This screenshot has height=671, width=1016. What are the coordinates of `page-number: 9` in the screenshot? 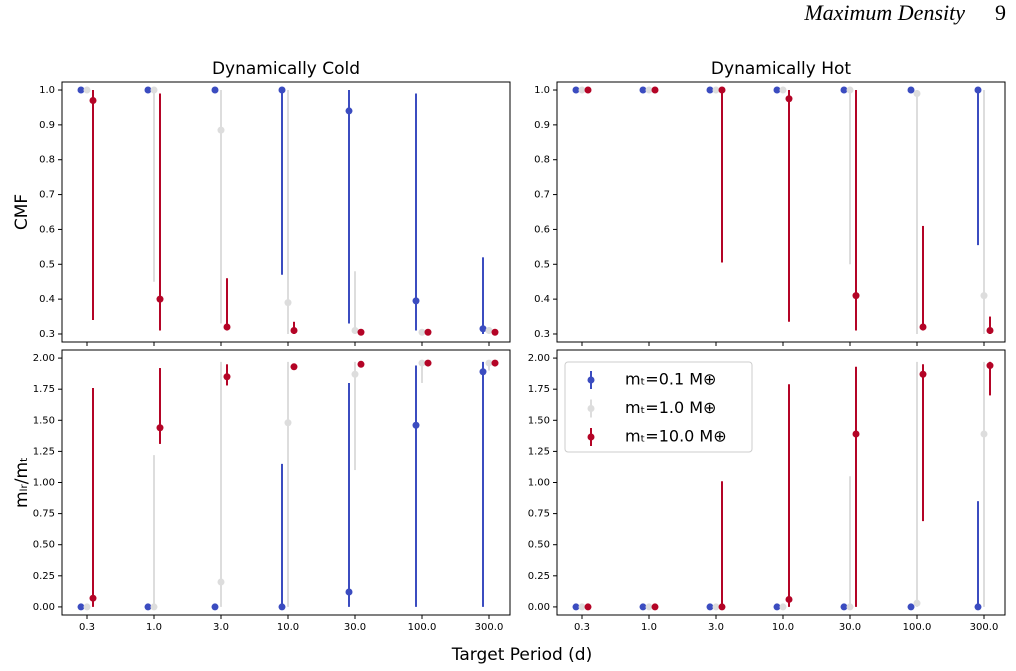 It's located at (1000, 12).